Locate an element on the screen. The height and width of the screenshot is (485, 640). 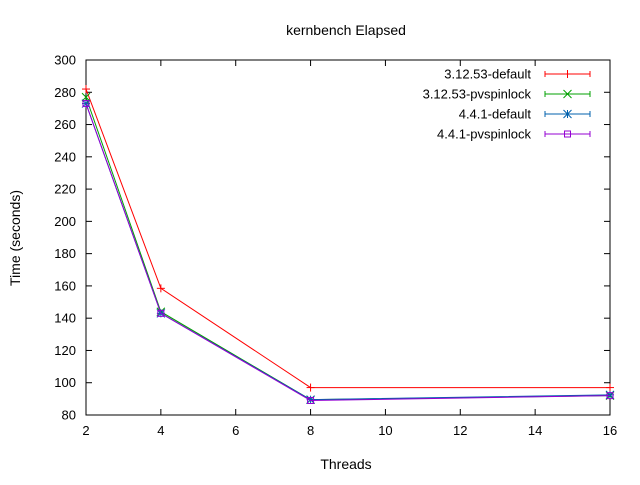
y-tick-label: 200 is located at coordinates (65, 221).